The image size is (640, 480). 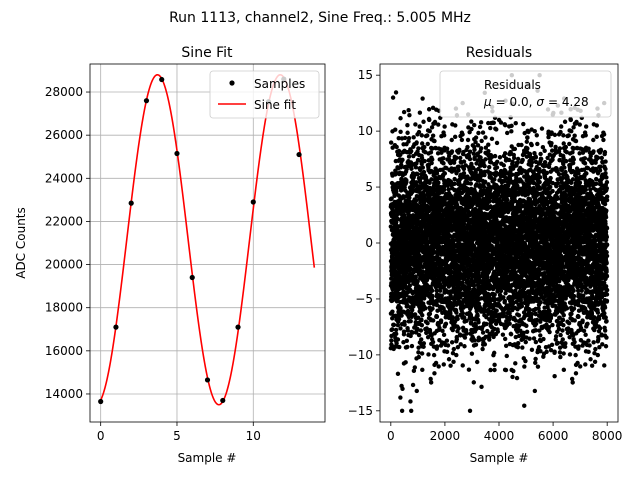 I want to click on sine-fit-ytick-label: 14000, so click(x=64, y=394).